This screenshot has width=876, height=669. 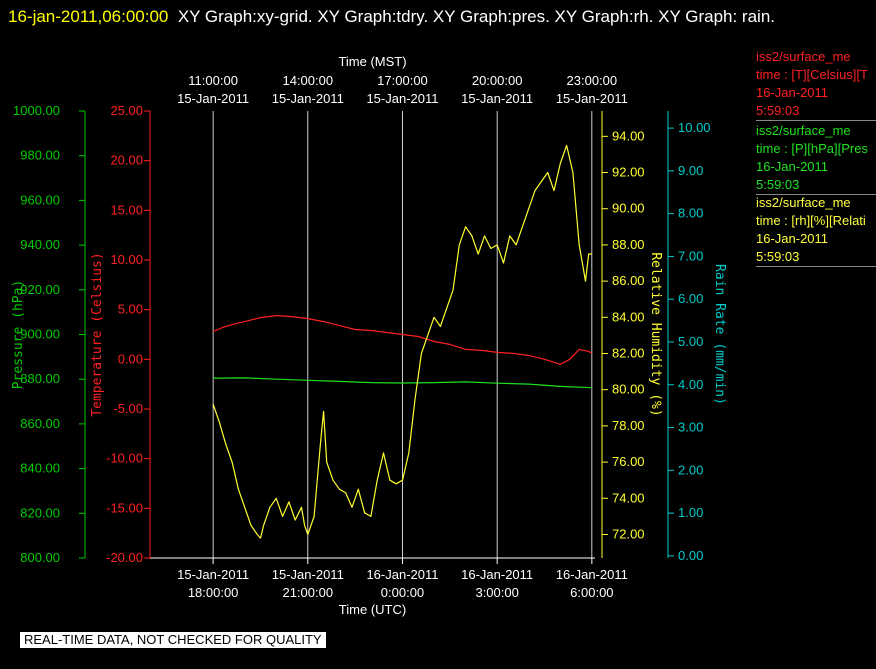 I want to click on top-tick-label: 17:00:00, so click(x=402, y=80).